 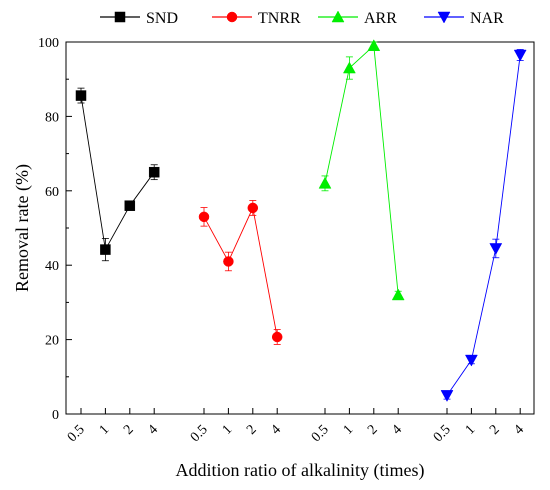 I want to click on legend-label: ARR, so click(x=380, y=18).